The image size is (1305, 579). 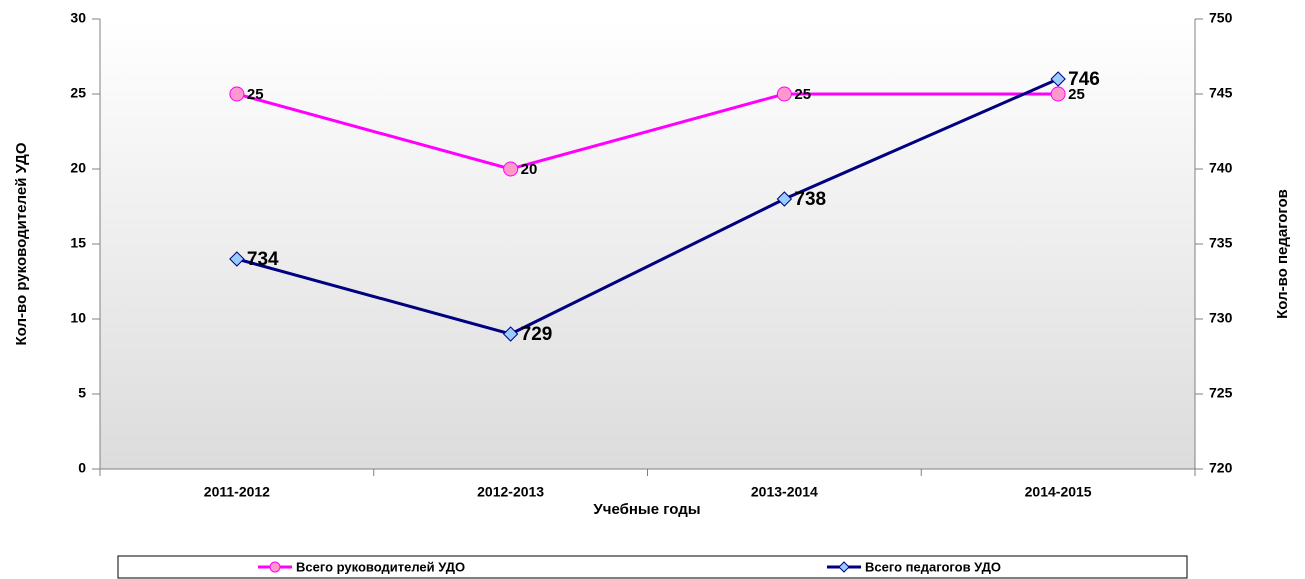 I want to click on y-tick-label: 30, so click(x=78, y=18).